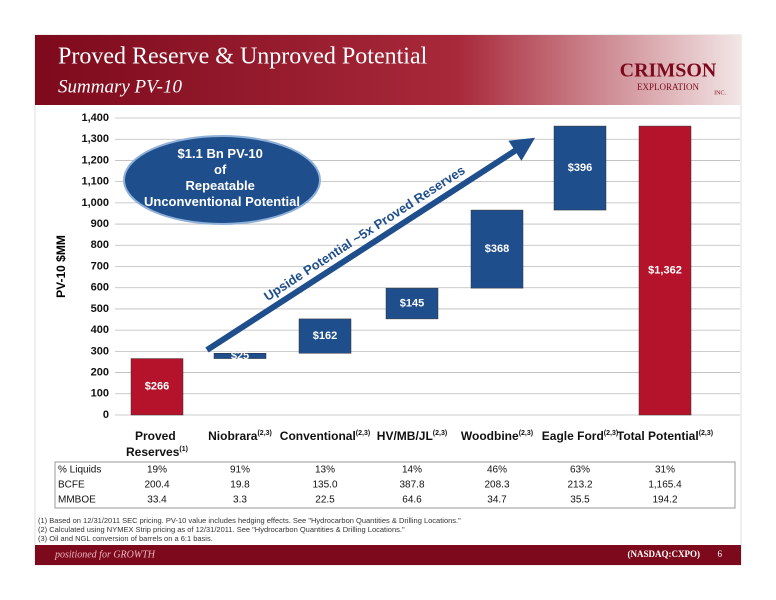 The image size is (776, 600). Describe the element at coordinates (79, 470) in the screenshot. I see `table-cell: % Liquids` at that location.